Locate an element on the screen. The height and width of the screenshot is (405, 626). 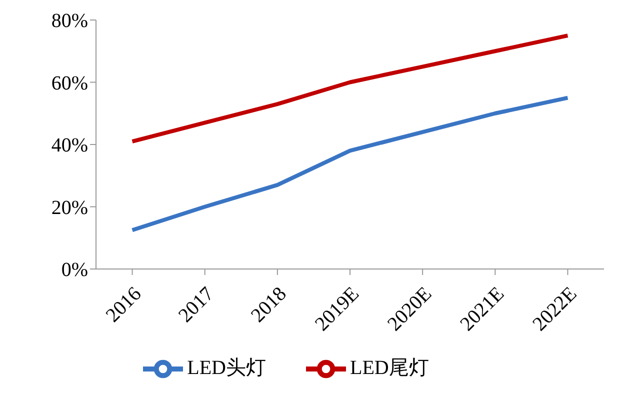
y-tick-label: 80% is located at coordinates (69, 21).